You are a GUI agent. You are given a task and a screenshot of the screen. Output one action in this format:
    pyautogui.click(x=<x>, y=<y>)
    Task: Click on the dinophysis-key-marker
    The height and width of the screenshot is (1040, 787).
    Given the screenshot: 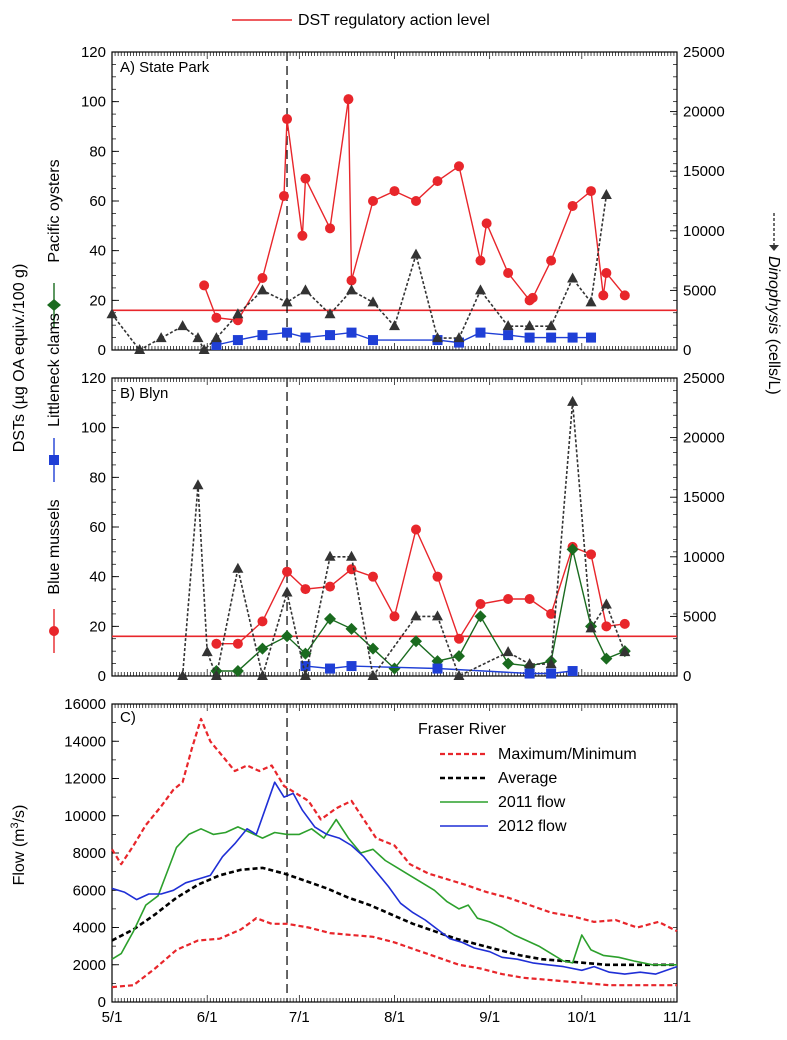 What is the action you would take?
    pyautogui.click(x=774, y=248)
    